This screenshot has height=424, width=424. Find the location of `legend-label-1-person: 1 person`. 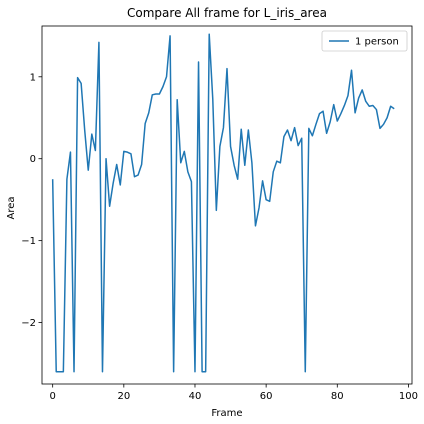

legend-label-1-person: 1 person is located at coordinates (377, 42).